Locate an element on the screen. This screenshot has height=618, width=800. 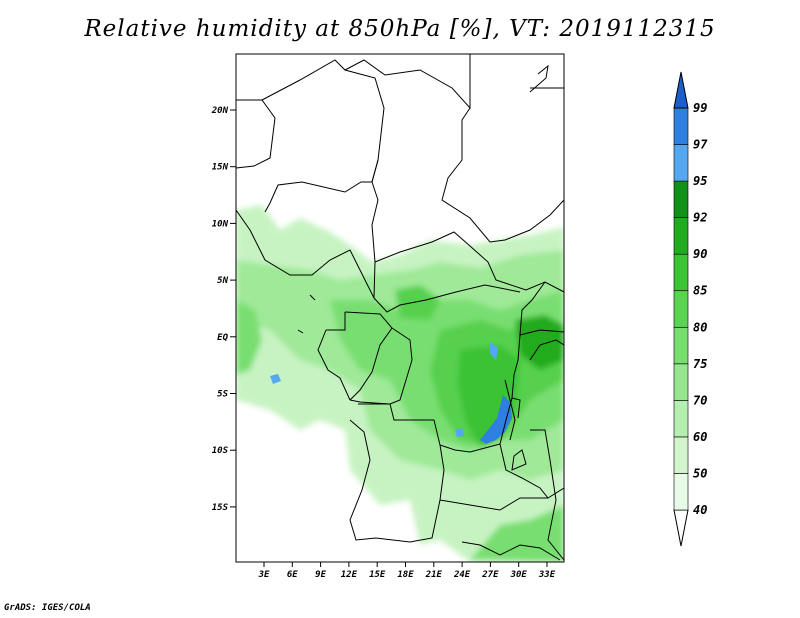
colorbar-label: 99 is located at coordinates (700, 108).